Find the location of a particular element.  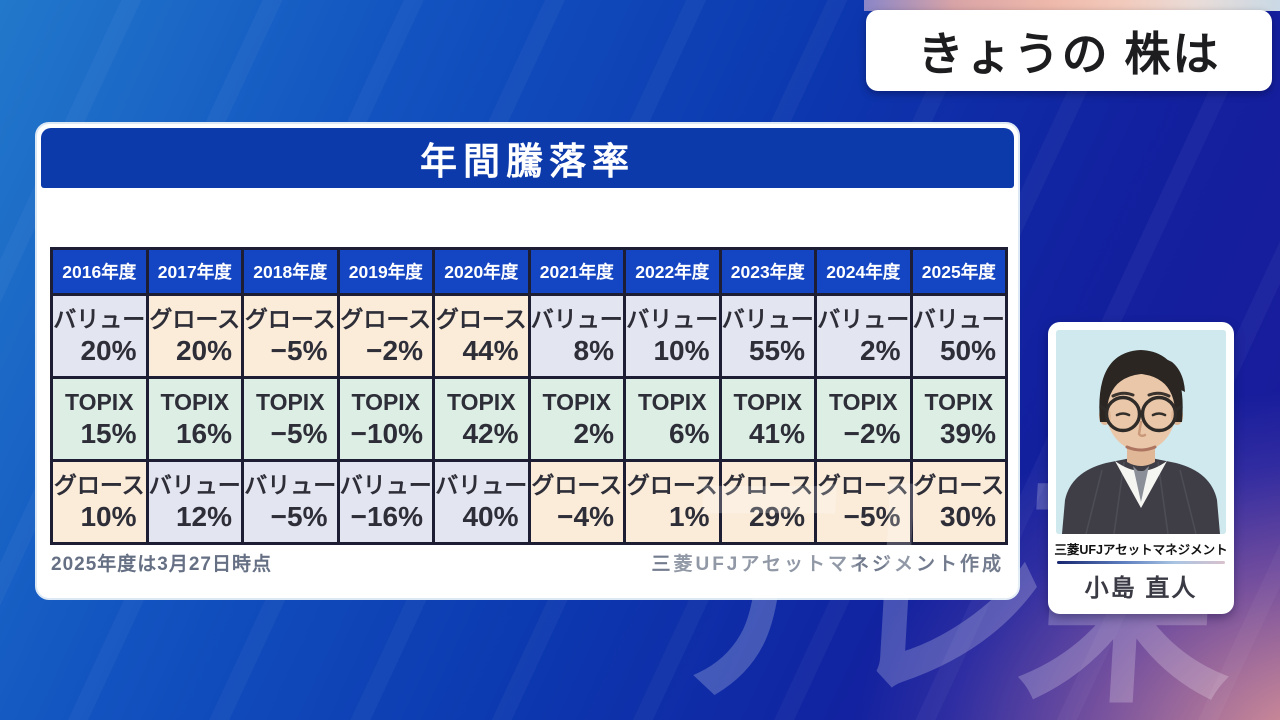

year-header-cell: 2017年度 is located at coordinates (194, 271).